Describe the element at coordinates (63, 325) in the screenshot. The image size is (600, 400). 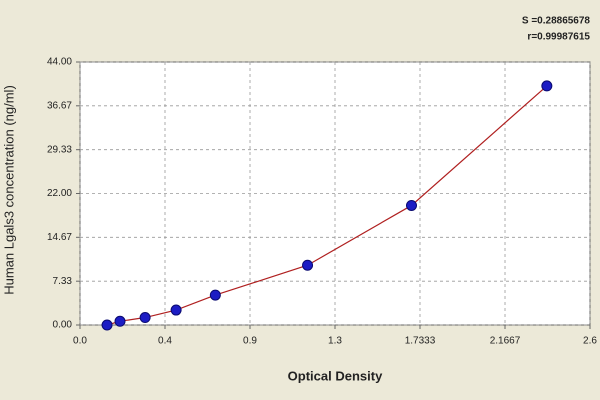
I see `y-tick-label: 0.00` at that location.